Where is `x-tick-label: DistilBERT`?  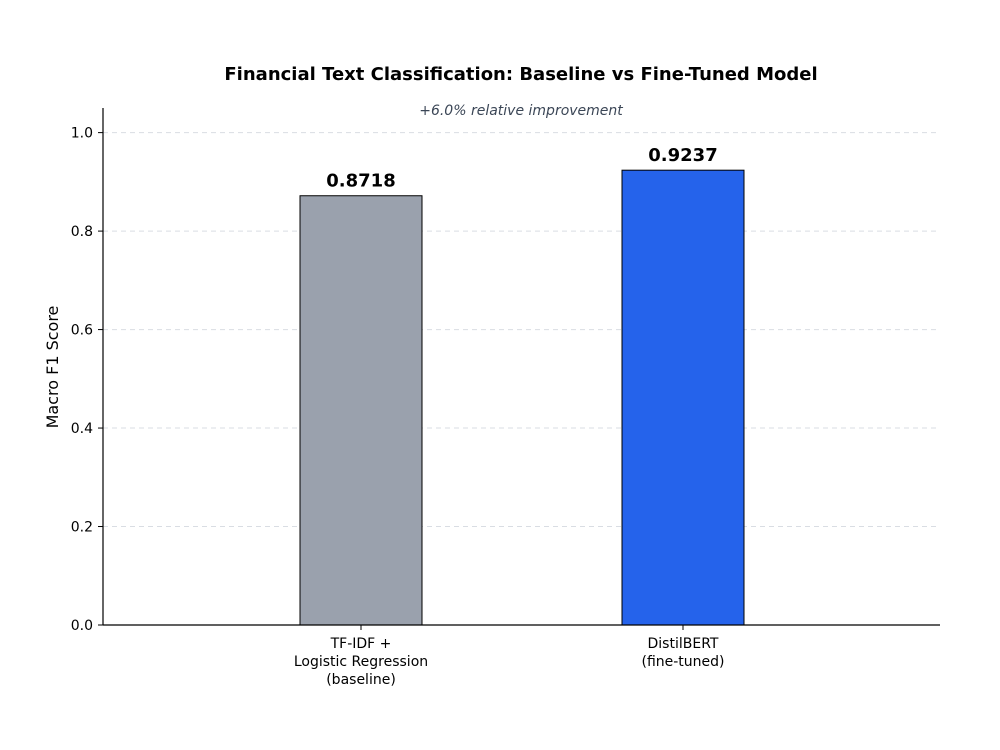 x-tick-label: DistilBERT is located at coordinates (683, 644).